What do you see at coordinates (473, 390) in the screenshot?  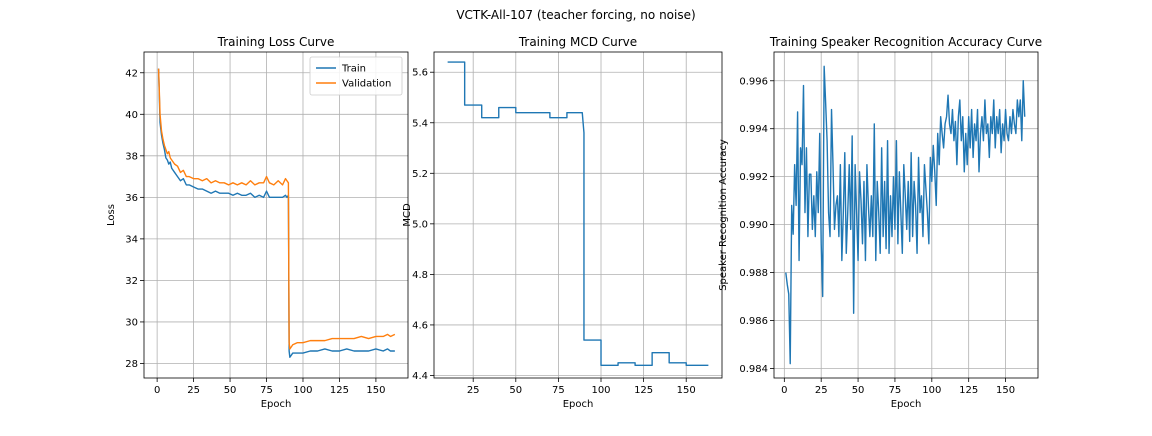 I see `mcd-x-tick-label: 25` at bounding box center [473, 390].